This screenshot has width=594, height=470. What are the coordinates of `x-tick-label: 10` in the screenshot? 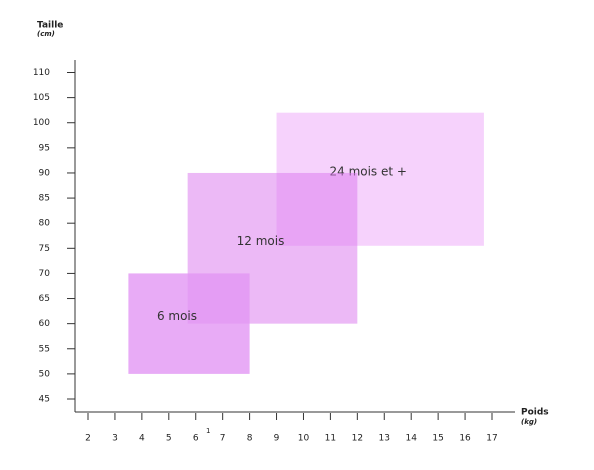 It's located at (304, 439).